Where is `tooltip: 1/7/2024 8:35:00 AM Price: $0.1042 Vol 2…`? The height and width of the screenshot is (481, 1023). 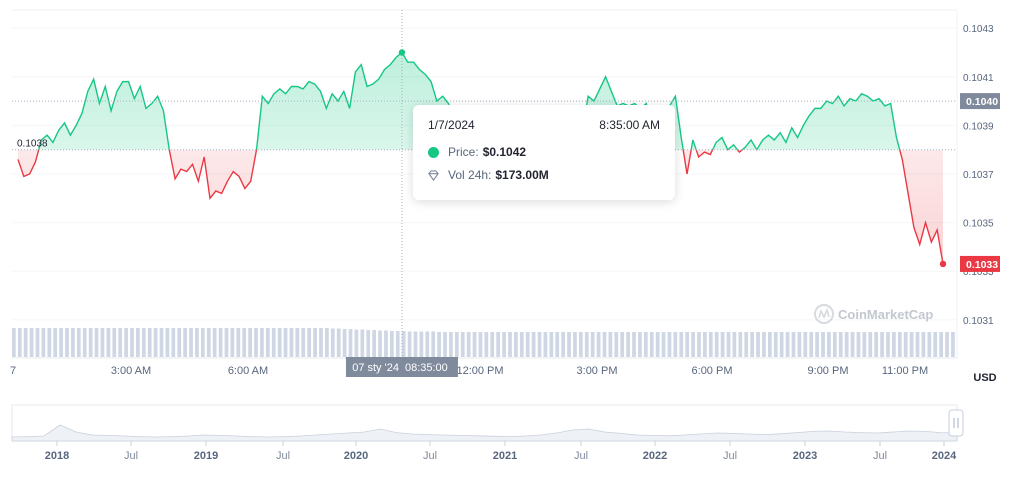
tooltip: 1/7/2024 8:35:00 AM Price: $0.1042 Vol 2… is located at coordinates (544, 152).